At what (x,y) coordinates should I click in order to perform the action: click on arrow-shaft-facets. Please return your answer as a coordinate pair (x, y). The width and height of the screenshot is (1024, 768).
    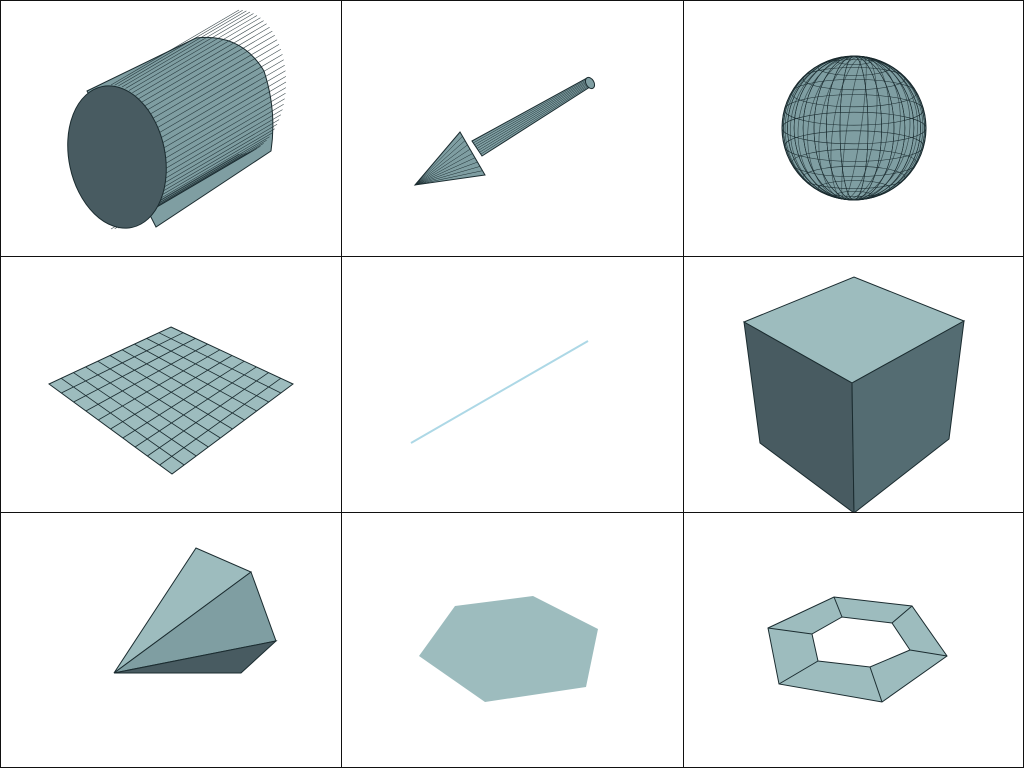
    Looking at the image, I should click on (533, 116).